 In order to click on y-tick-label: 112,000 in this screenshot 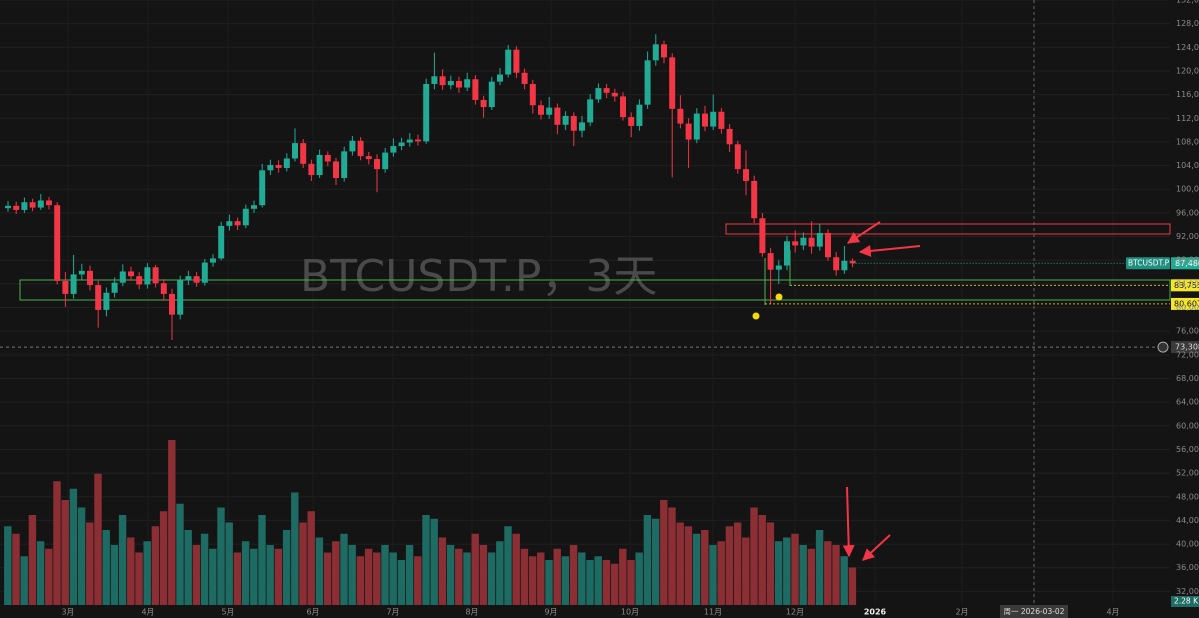, I will do `click(1187, 118)`.